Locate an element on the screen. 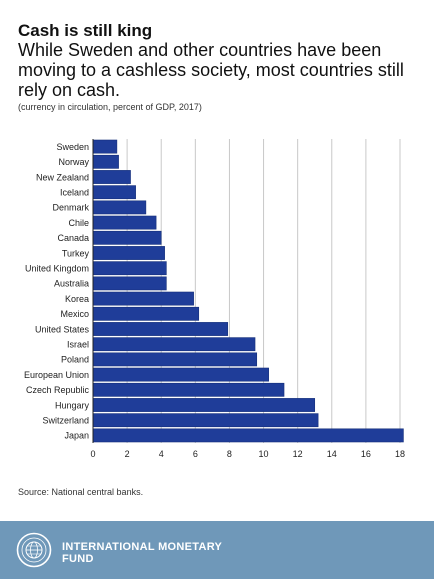 The width and height of the screenshot is (434, 579). x-tick-label: 2 is located at coordinates (127, 454).